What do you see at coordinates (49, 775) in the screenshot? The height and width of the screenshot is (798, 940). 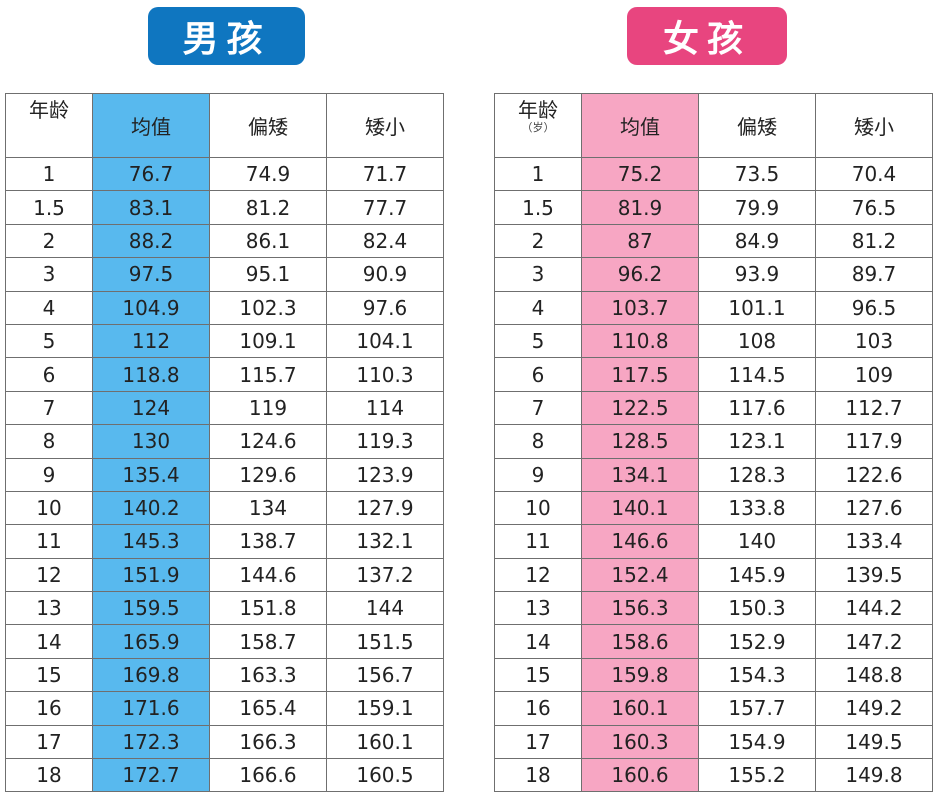 I see `age-cell: 18` at bounding box center [49, 775].